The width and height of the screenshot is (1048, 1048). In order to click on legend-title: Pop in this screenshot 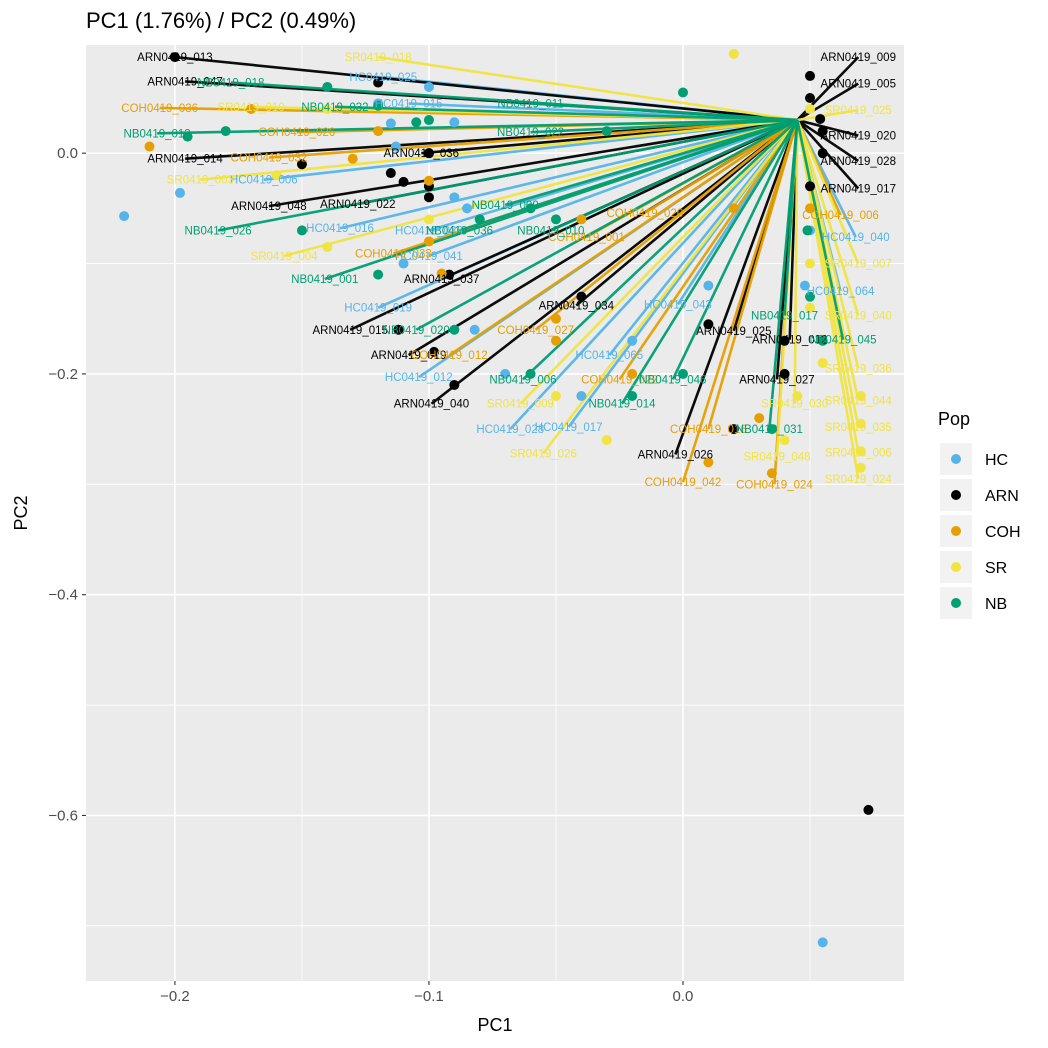, I will do `click(954, 419)`.